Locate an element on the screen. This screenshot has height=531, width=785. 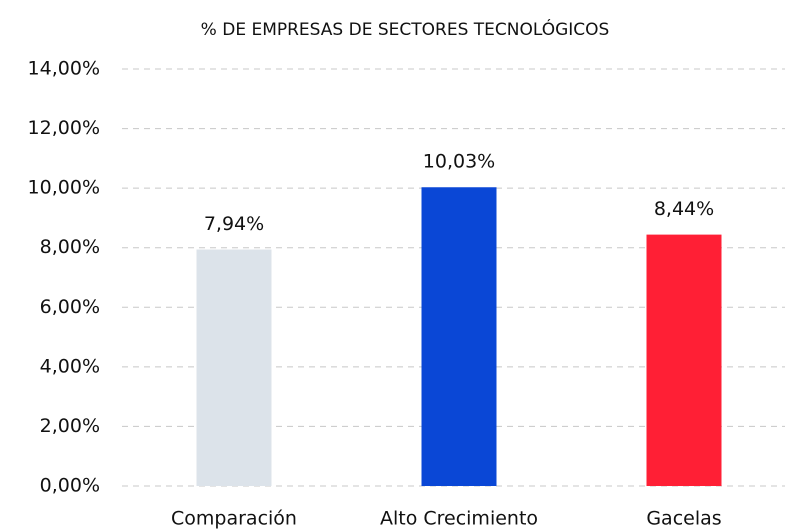
data-label: 8,44% is located at coordinates (684, 209).